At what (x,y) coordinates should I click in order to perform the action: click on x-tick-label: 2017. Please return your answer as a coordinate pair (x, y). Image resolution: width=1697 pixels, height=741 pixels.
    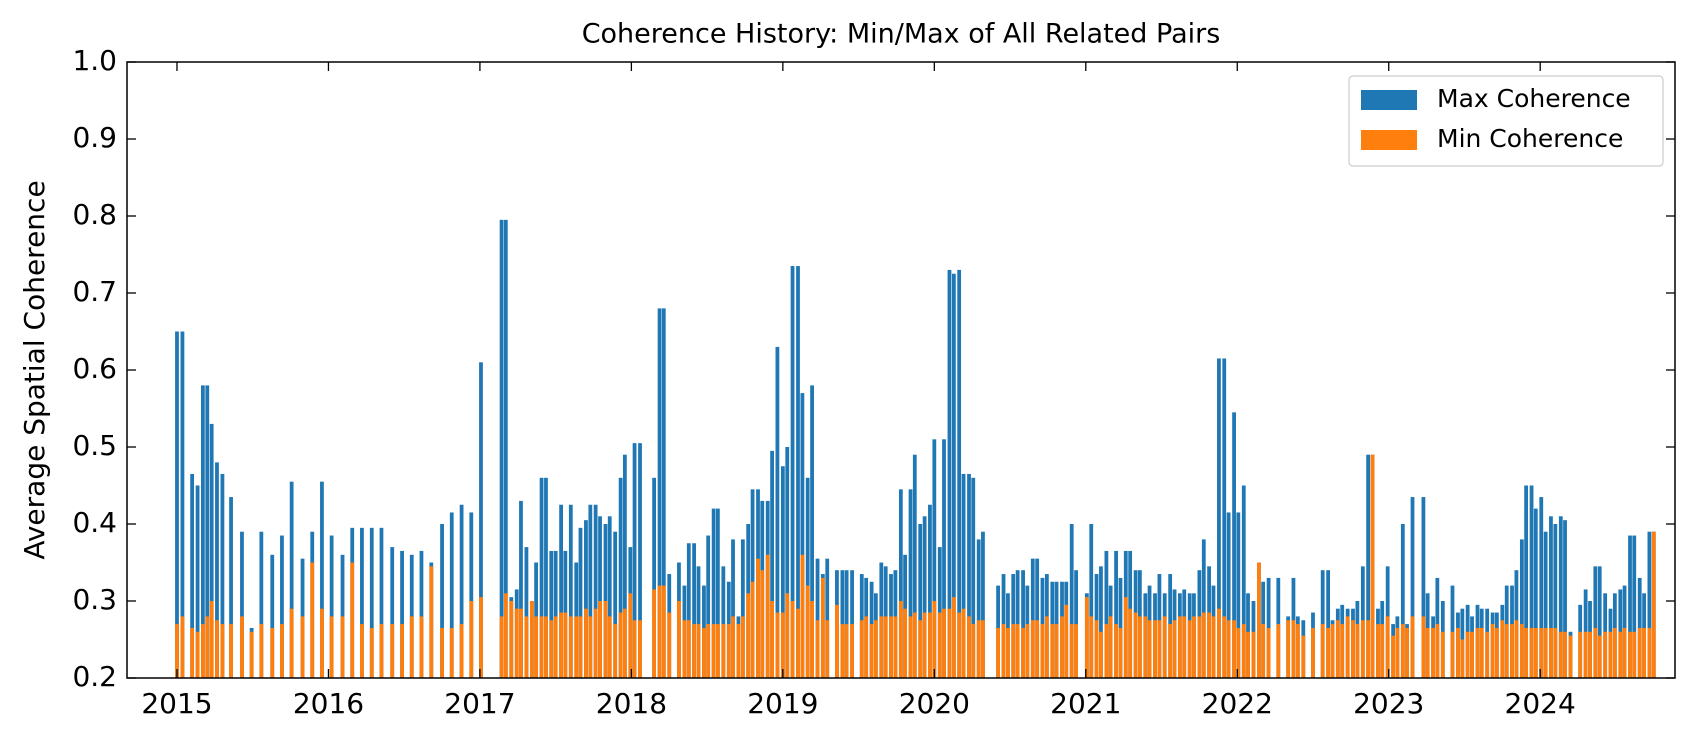
    Looking at the image, I should click on (479, 703).